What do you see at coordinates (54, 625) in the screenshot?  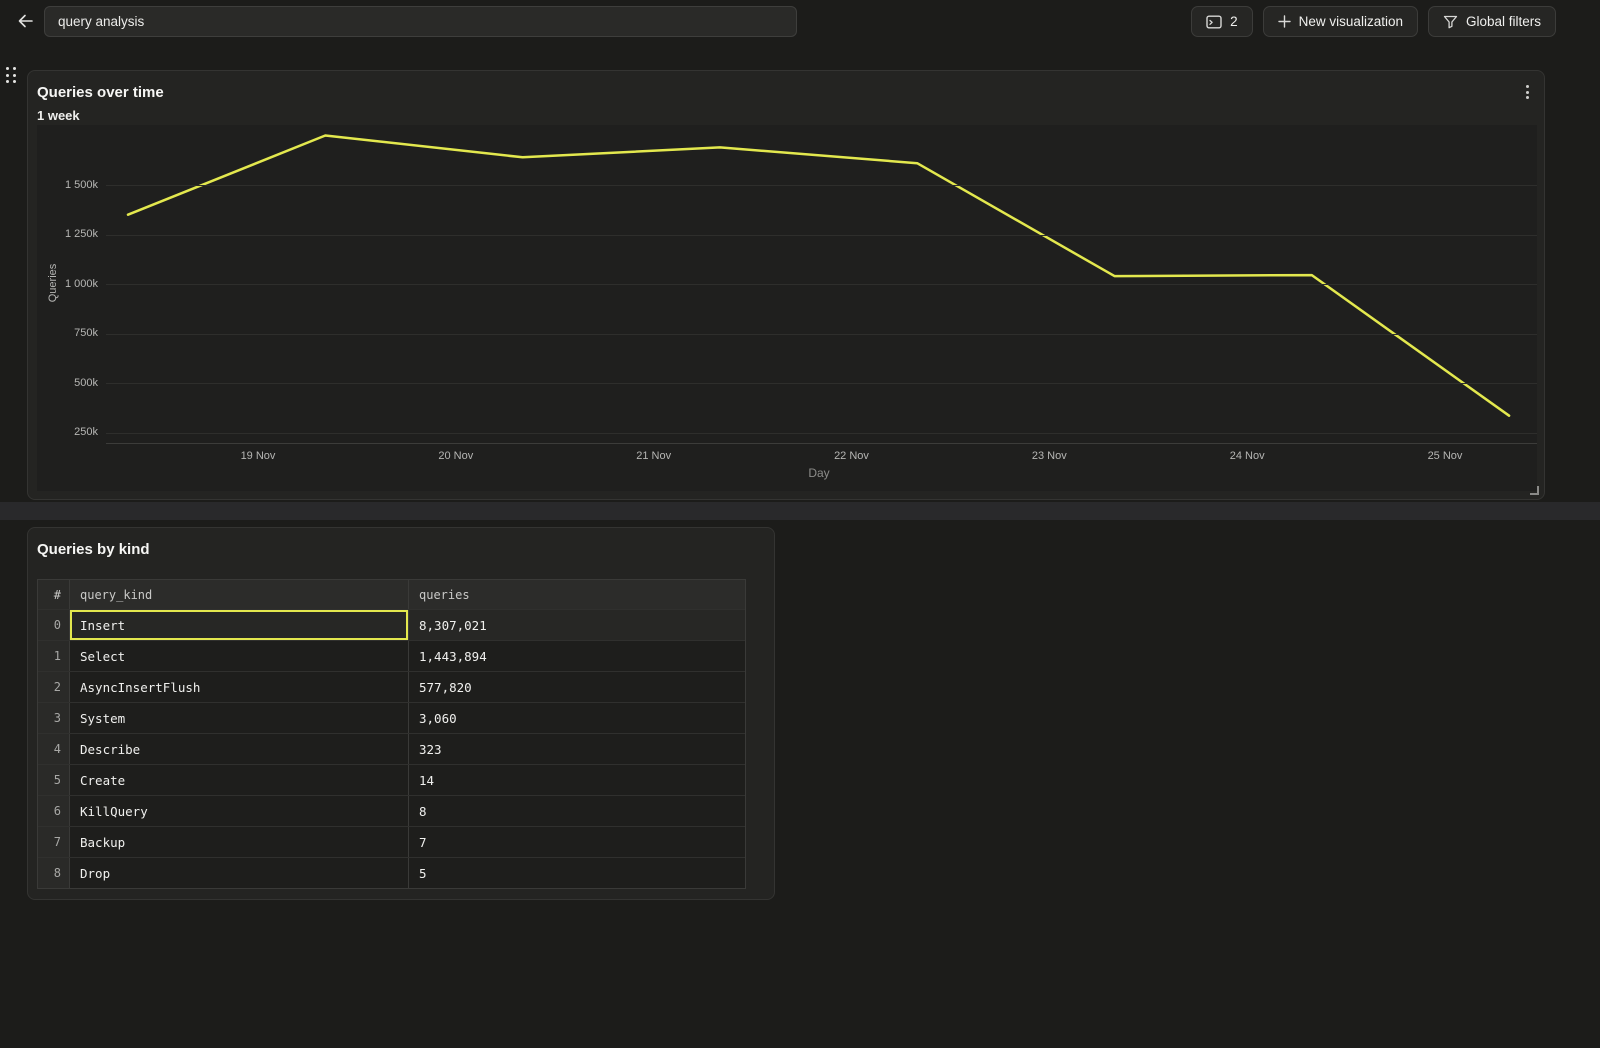 I see `row-index-cell: 0` at bounding box center [54, 625].